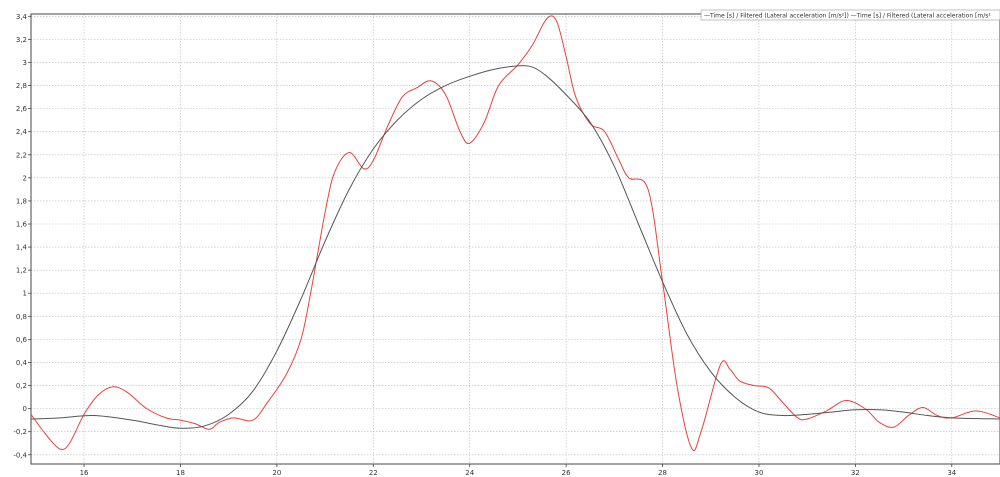 Image resolution: width=1000 pixels, height=477 pixels. What do you see at coordinates (25, 63) in the screenshot?
I see `y-tick-label: 3` at bounding box center [25, 63].